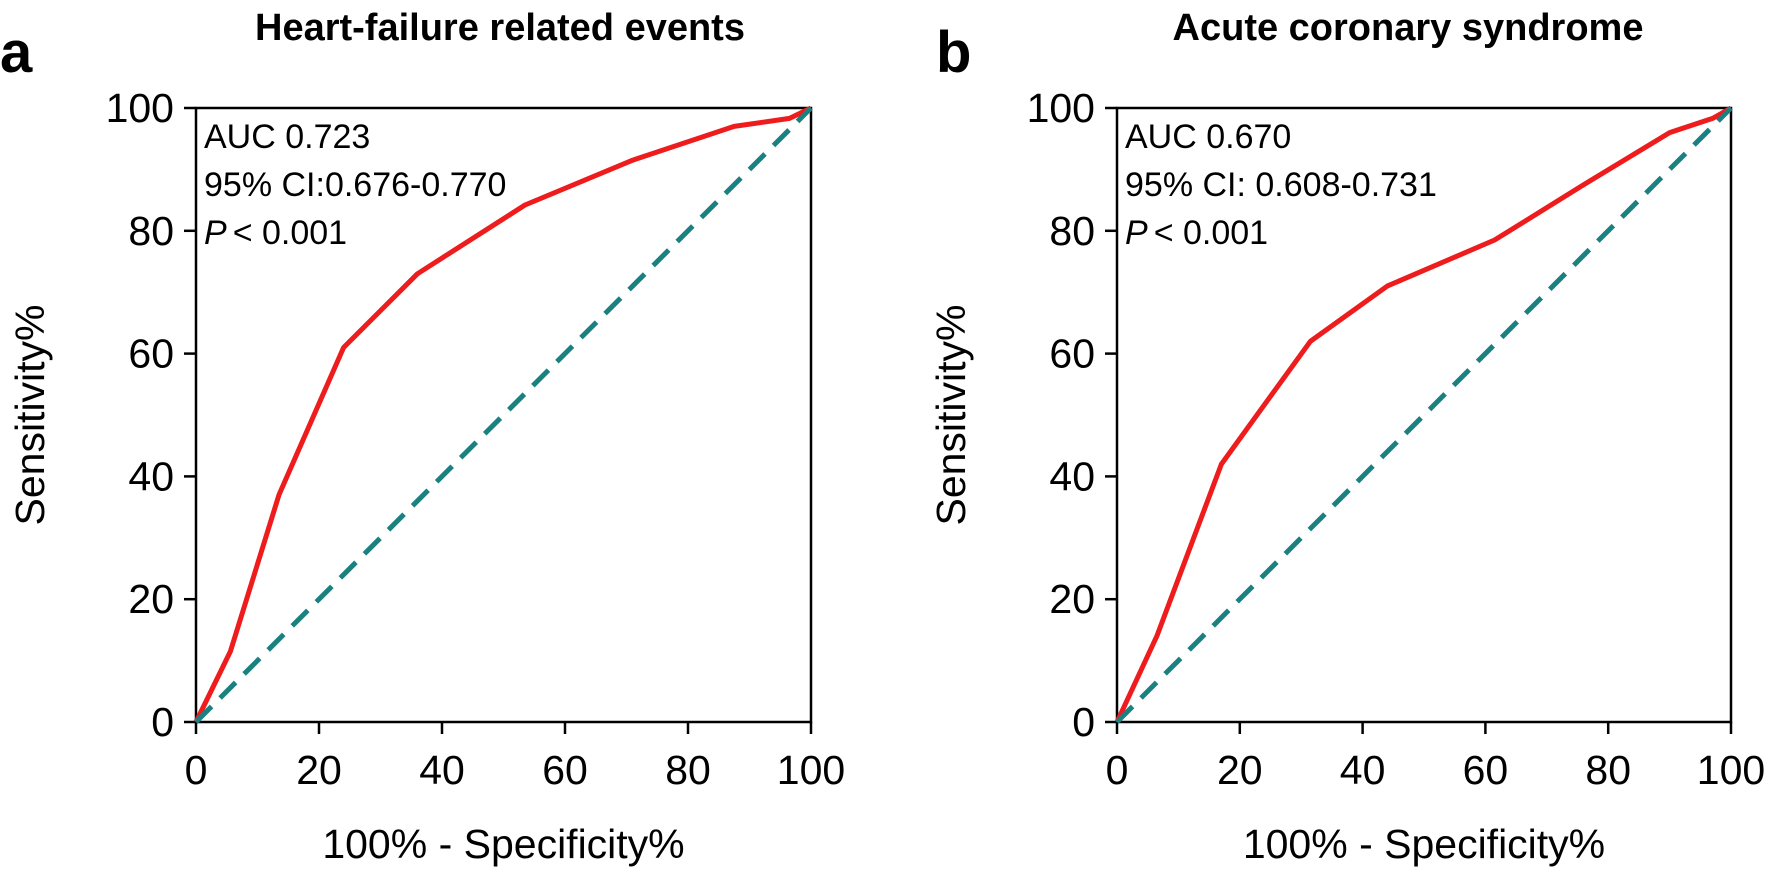 The width and height of the screenshot is (1772, 872). I want to click on ci-annotation: 95% CI:0.676-0.770, so click(355, 185).